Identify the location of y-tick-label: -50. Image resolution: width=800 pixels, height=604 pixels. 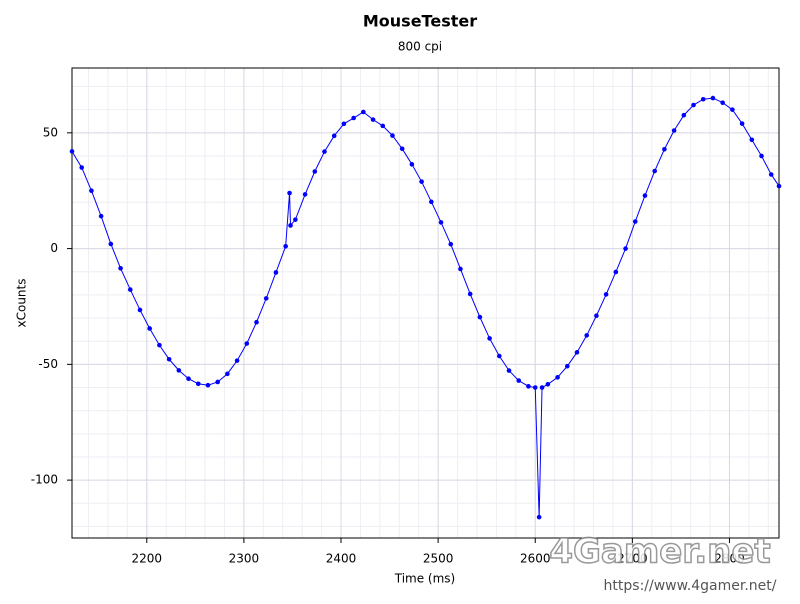
(48, 364).